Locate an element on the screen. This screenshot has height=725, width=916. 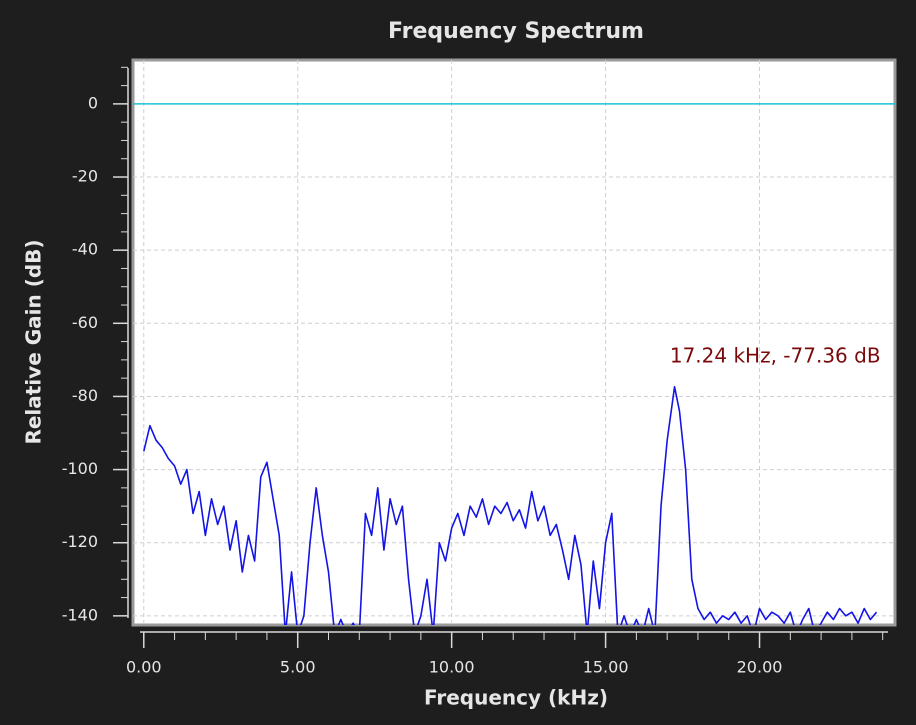
y-tick-label: -140 is located at coordinates (80, 614).